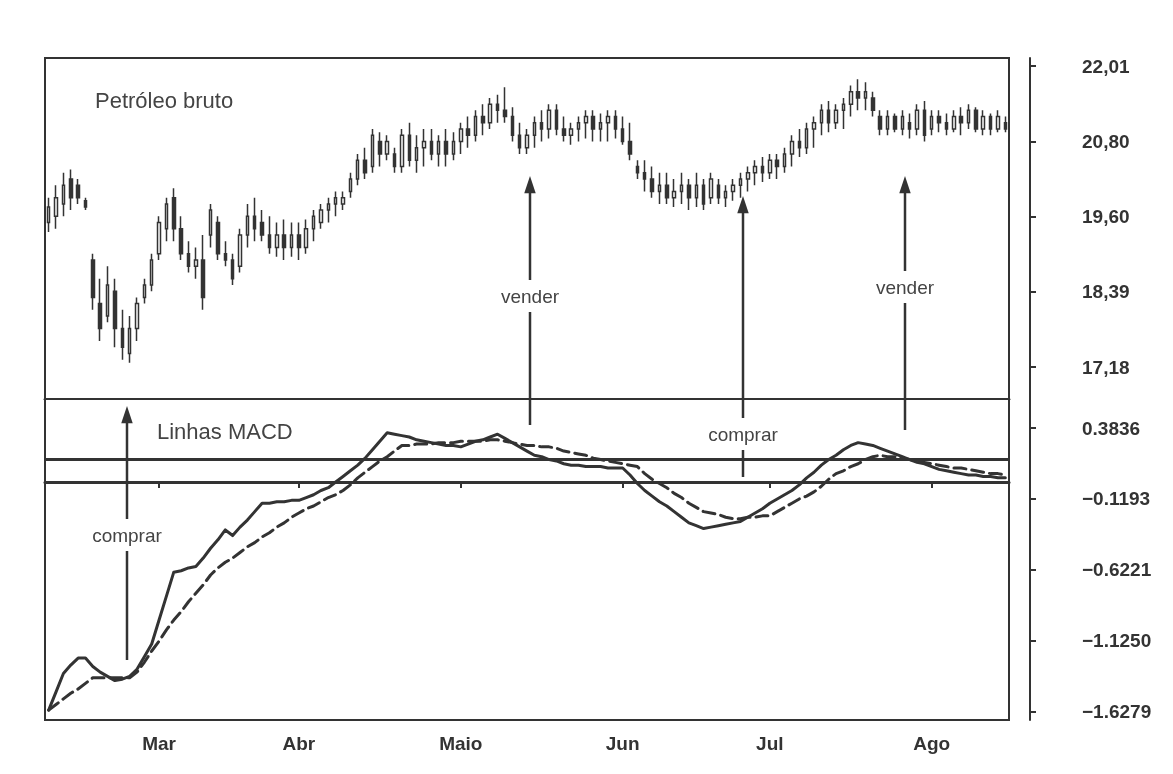 Image resolution: width=1173 pixels, height=774 pixels. Describe the element at coordinates (1111, 428) in the screenshot. I see `y-tick-label: 0.3836` at that location.